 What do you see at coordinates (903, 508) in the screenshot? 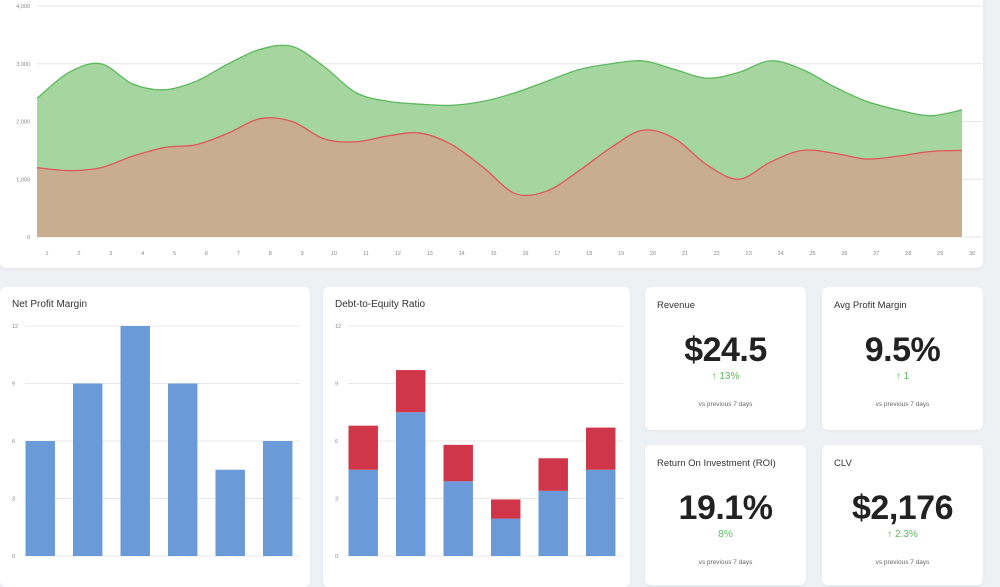
I see `kpi-value: $2,176` at bounding box center [903, 508].